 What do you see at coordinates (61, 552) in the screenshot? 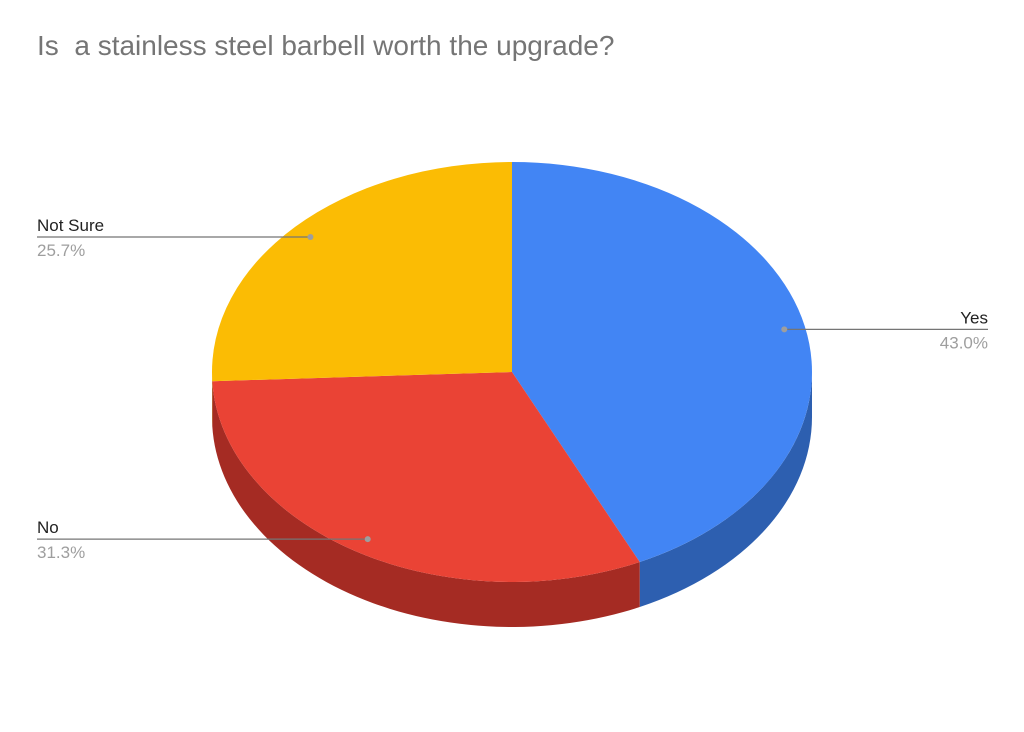
I see `slice-percent-no: 31.3%` at bounding box center [61, 552].